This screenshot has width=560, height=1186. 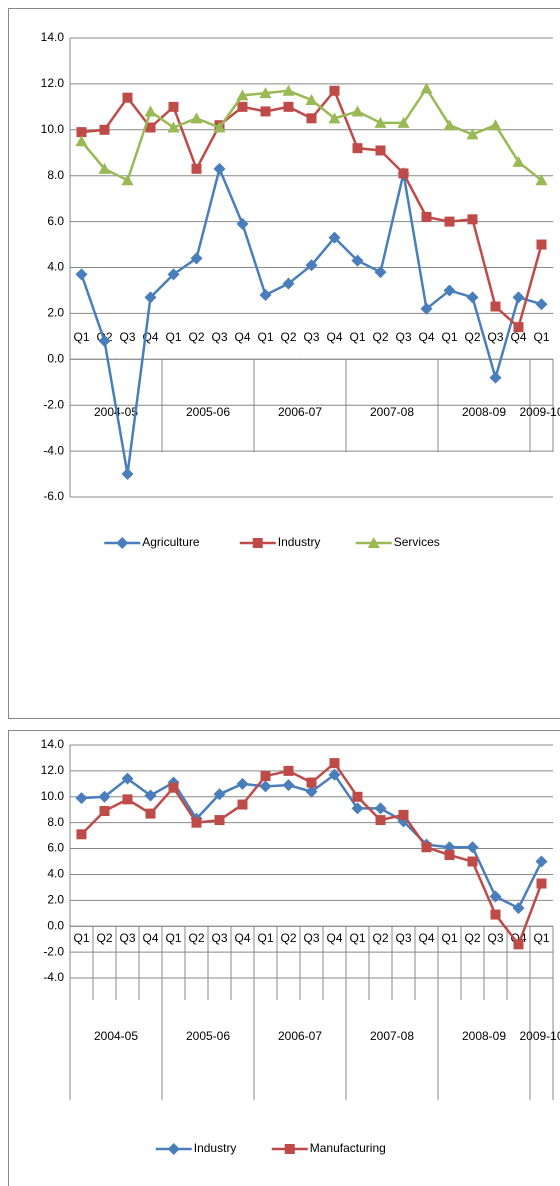 What do you see at coordinates (53, 450) in the screenshot?
I see `y-tick-label: -4.0` at bounding box center [53, 450].